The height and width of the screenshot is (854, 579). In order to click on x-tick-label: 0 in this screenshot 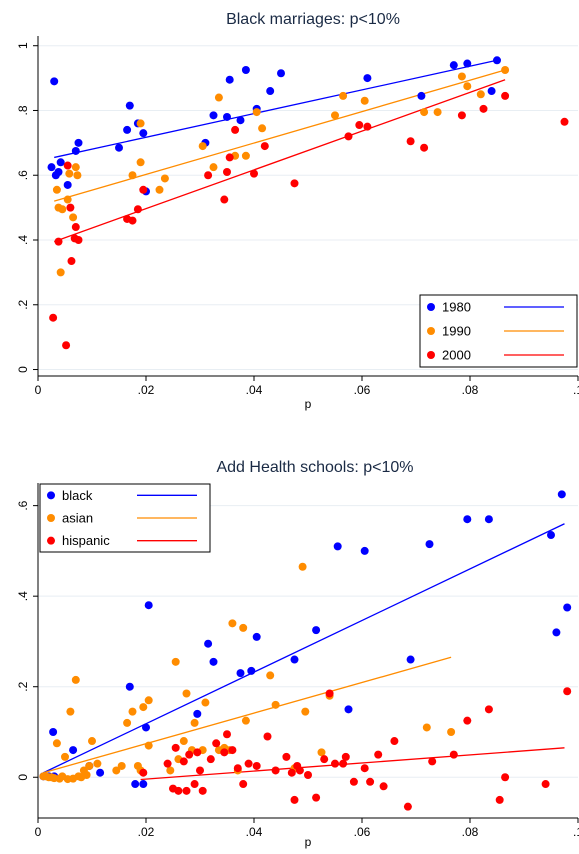, I will do `click(38, 832)`.